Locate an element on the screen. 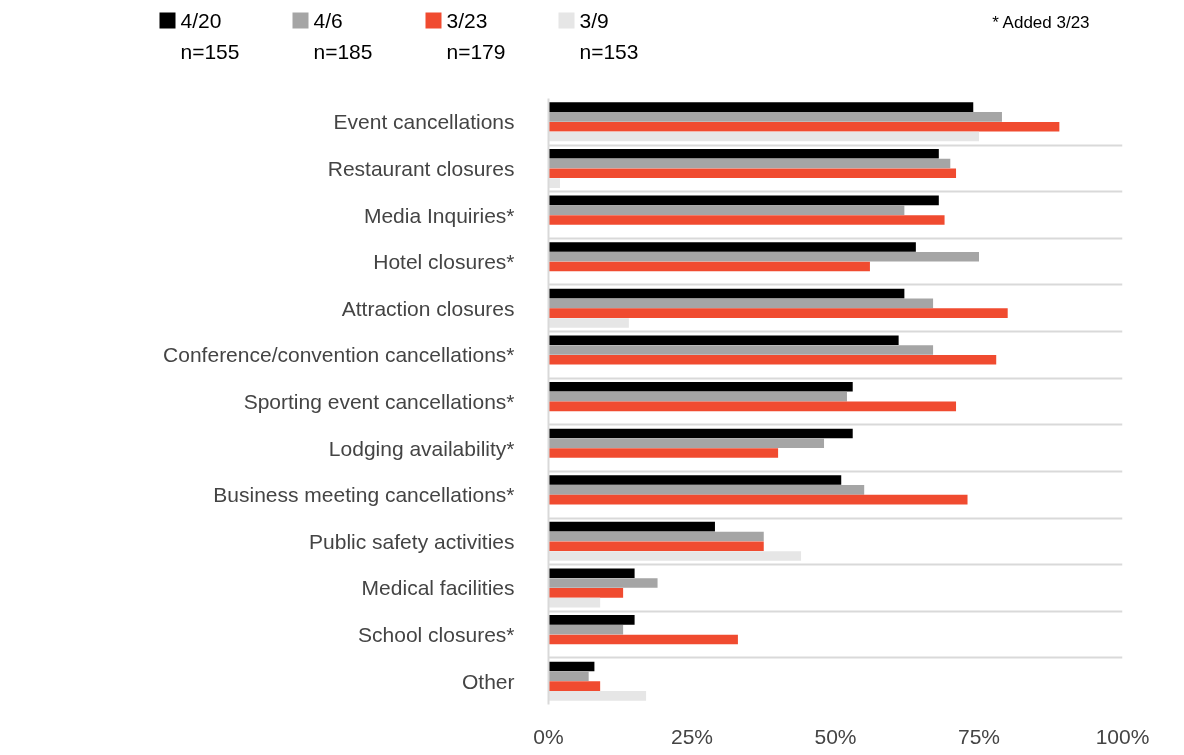  y-tick-label: Hotel closures* is located at coordinates (444, 262).